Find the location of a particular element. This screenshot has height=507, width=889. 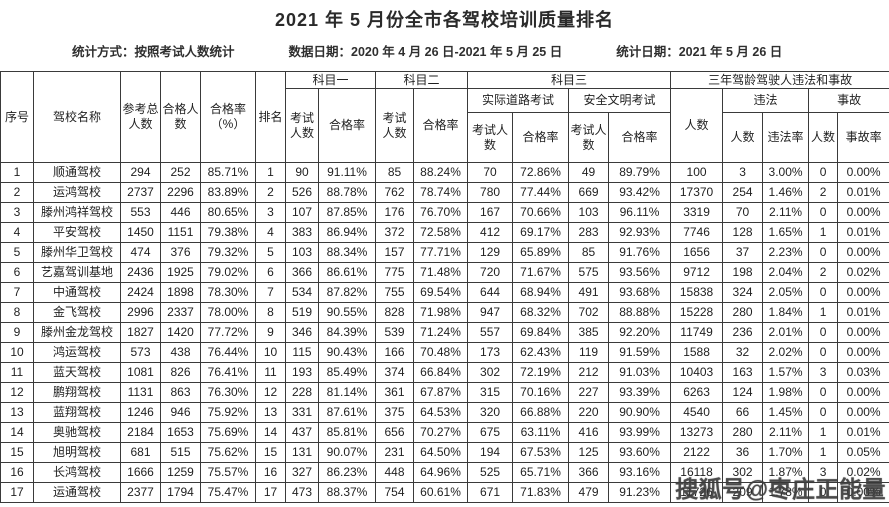

cell: 491 is located at coordinates (589, 292).